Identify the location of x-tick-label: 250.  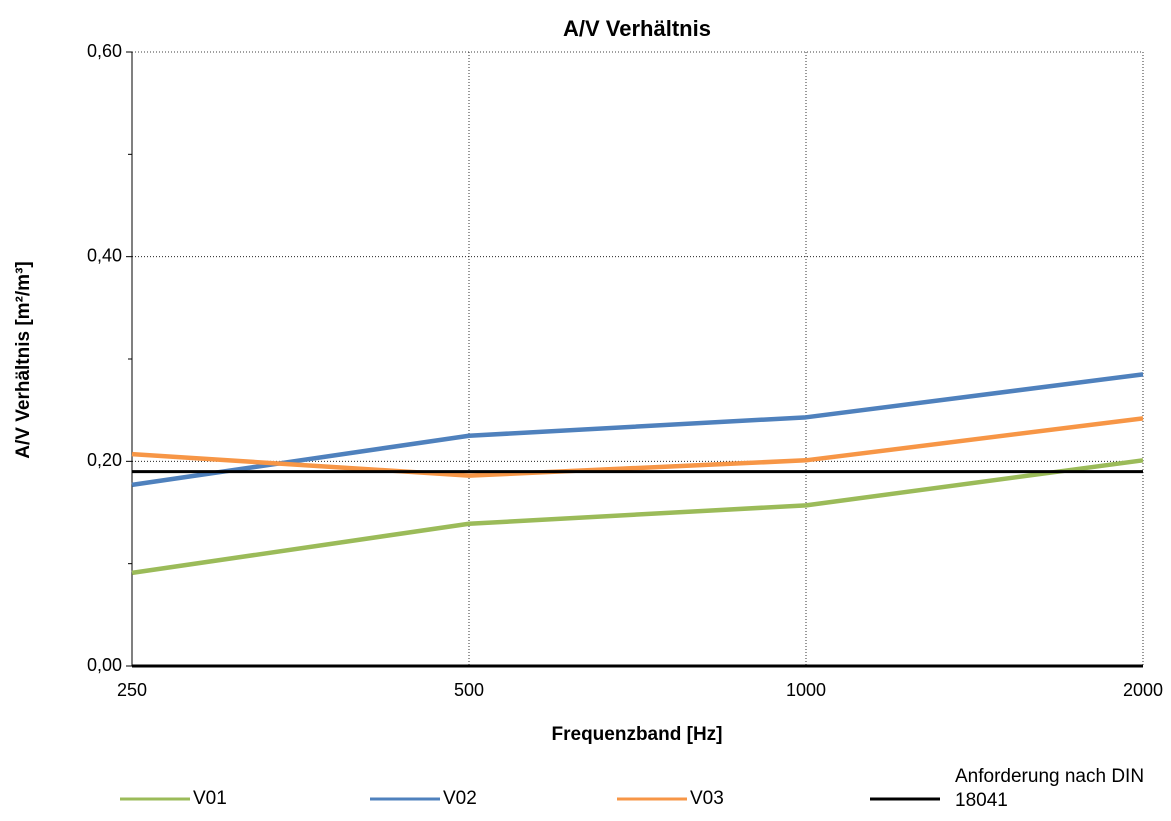
(132, 690).